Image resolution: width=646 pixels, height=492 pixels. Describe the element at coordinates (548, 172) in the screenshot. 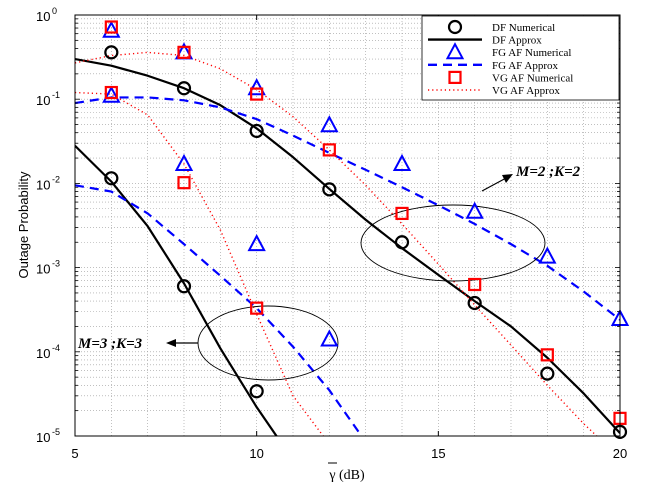

I see `annotation-label-m2k2: M=2 ;K=2` at that location.